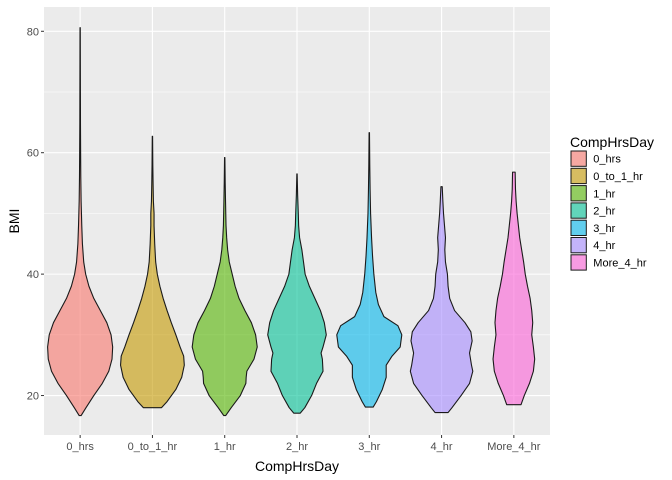  Describe the element at coordinates (369, 447) in the screenshot. I see `x-tick-label: 3_hr` at that location.